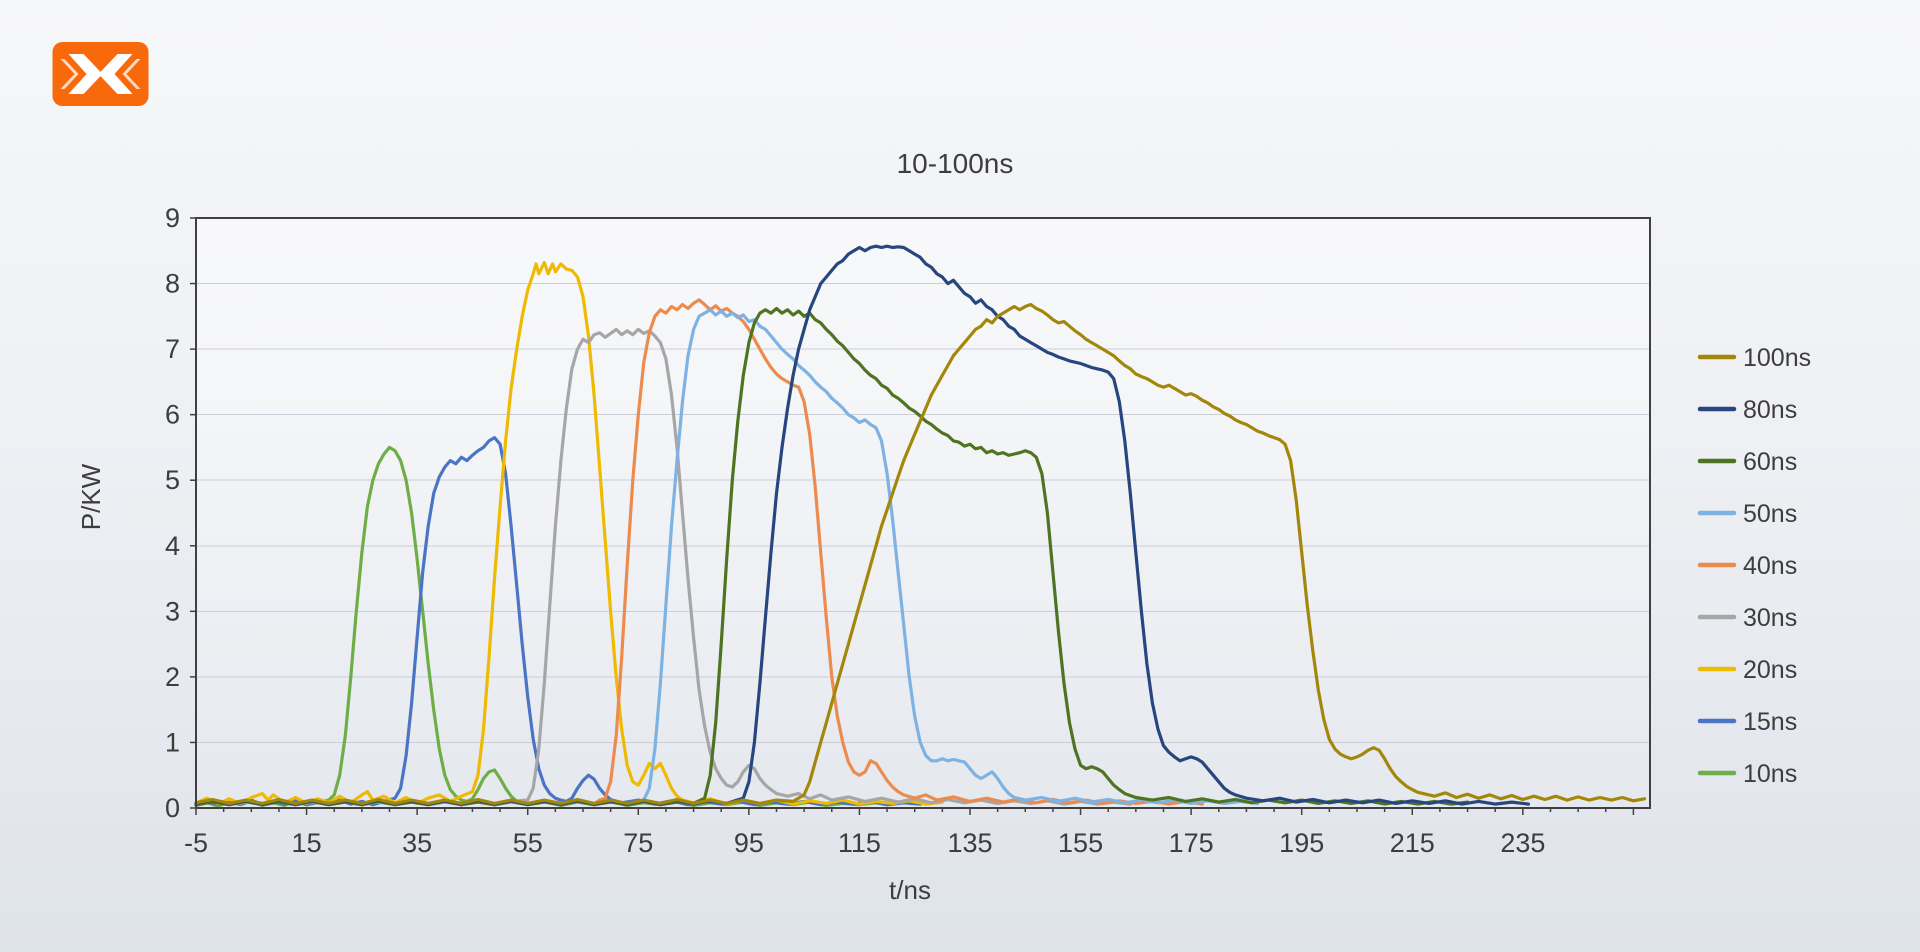  I want to click on legend-label-50ns: 50ns, so click(1770, 514).